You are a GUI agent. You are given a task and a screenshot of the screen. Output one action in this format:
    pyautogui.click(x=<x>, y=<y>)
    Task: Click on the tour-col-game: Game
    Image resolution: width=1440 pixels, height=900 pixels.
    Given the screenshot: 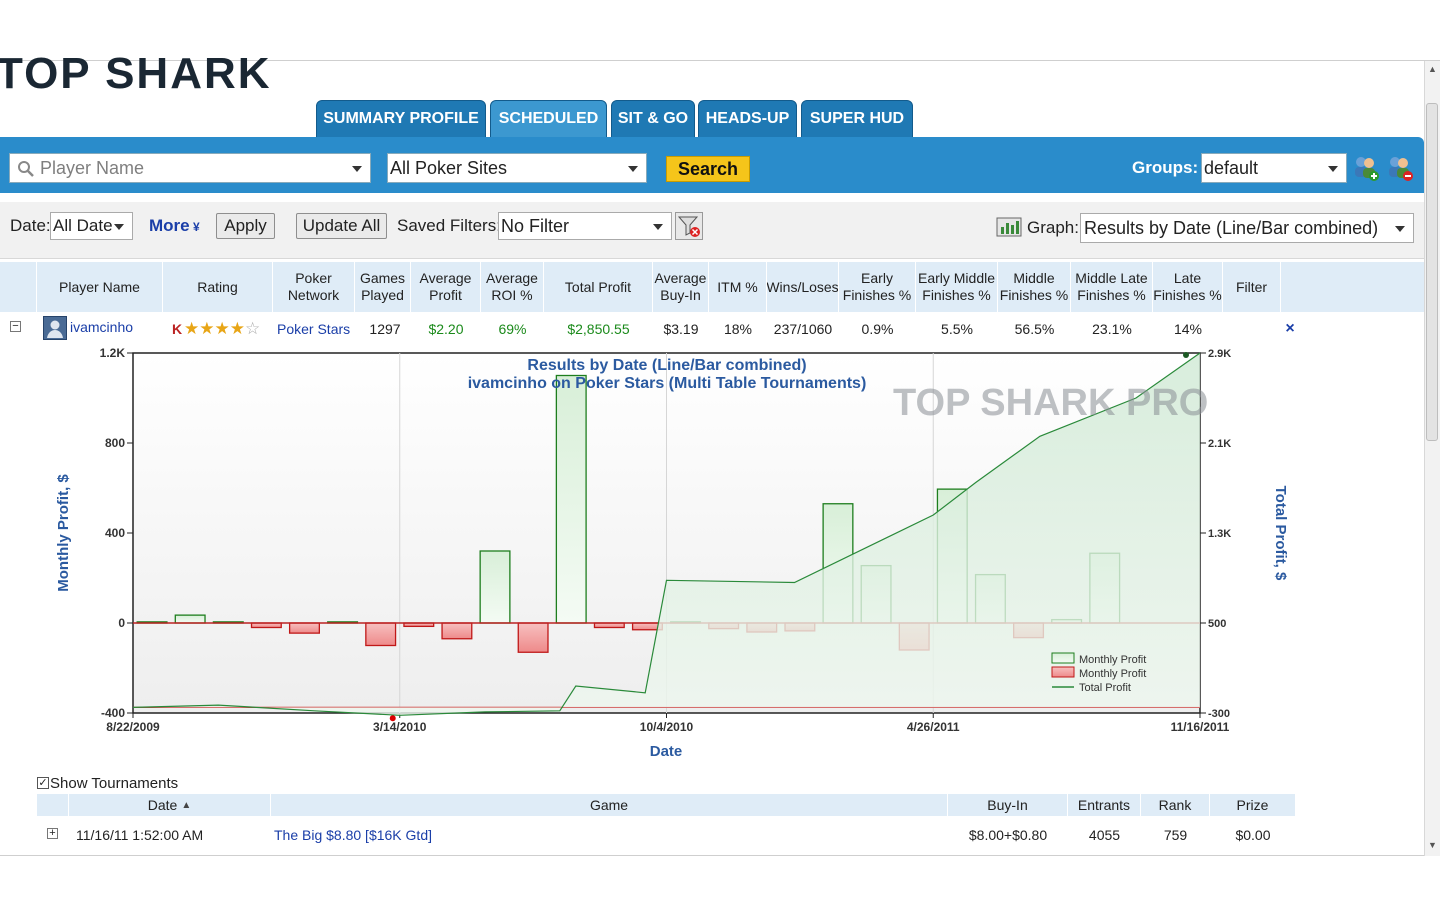 What is the action you would take?
    pyautogui.click(x=609, y=805)
    